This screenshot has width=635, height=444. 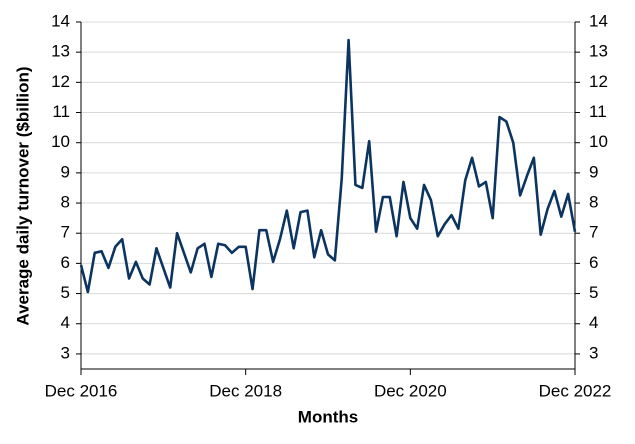 I want to click on y-tick-label: 12, so click(x=60, y=81).